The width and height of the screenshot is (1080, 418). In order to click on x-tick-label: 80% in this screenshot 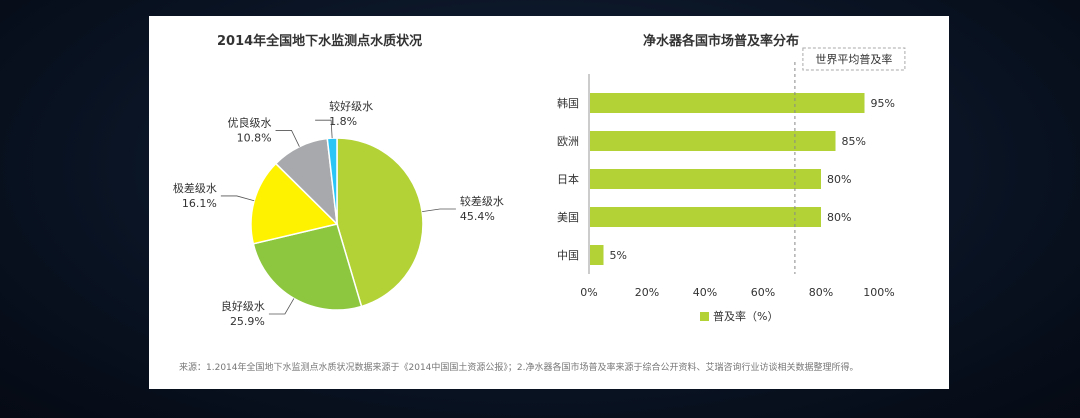, I will do `click(821, 292)`.